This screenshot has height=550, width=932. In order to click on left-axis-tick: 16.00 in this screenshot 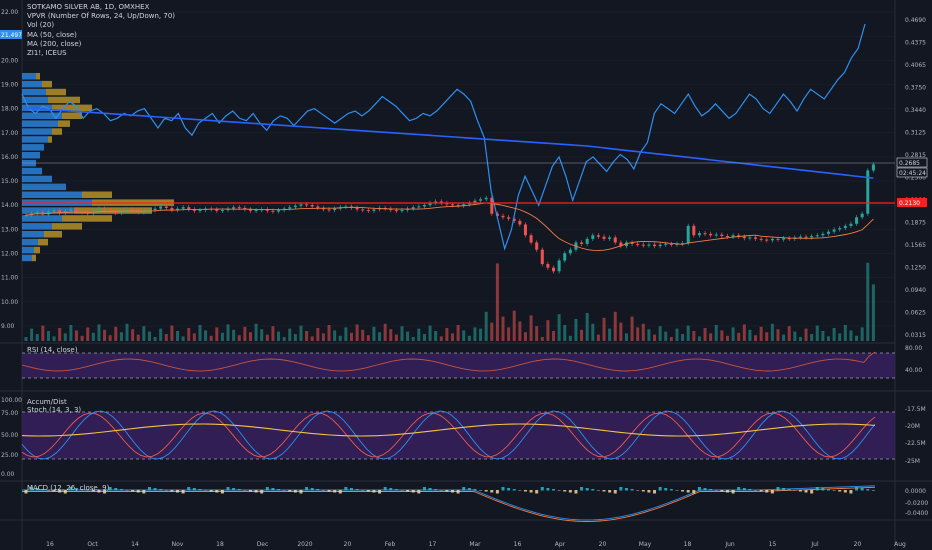, I will do `click(9, 157)`.